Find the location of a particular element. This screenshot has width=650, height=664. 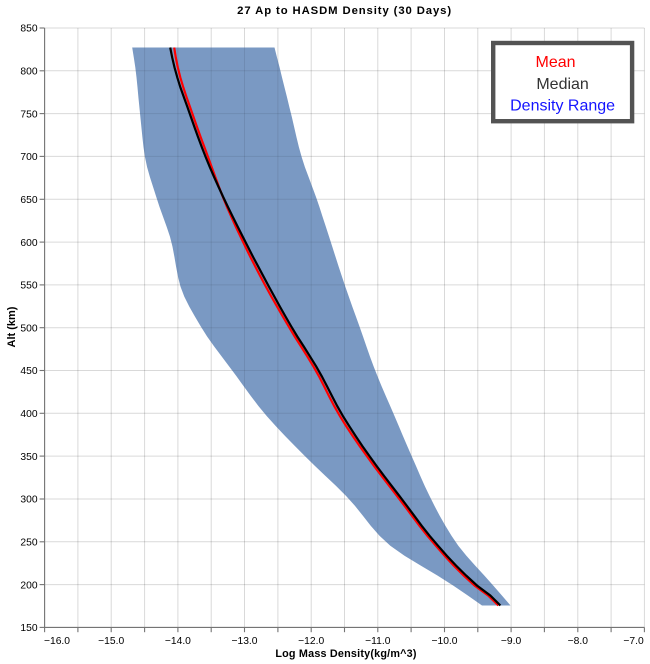

svg-text: −16.0 is located at coordinates (57, 641).